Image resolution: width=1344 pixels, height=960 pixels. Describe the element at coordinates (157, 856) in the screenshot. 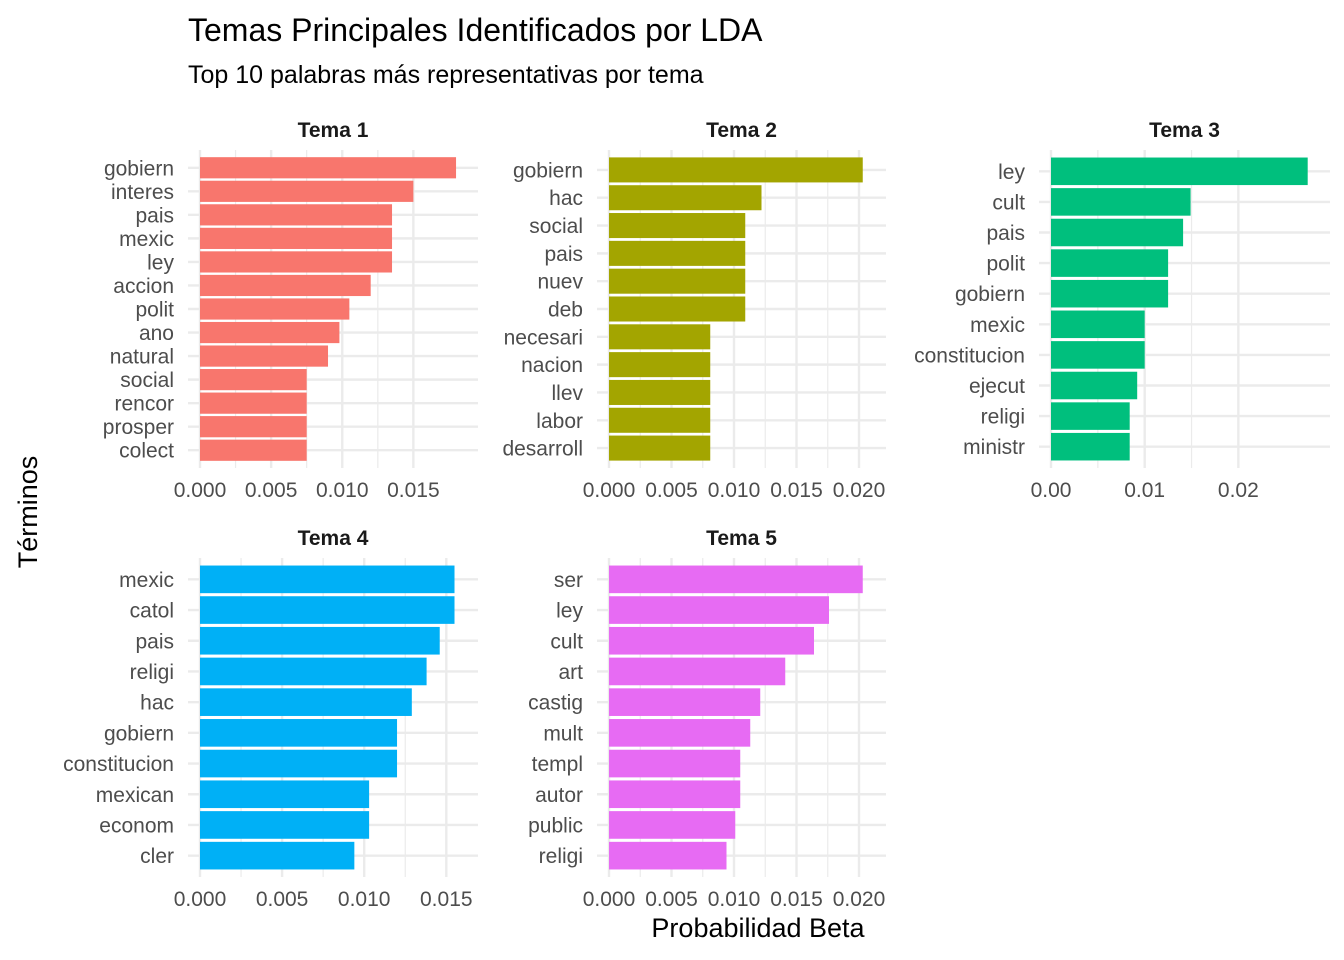

I see `category-label: cler` at that location.